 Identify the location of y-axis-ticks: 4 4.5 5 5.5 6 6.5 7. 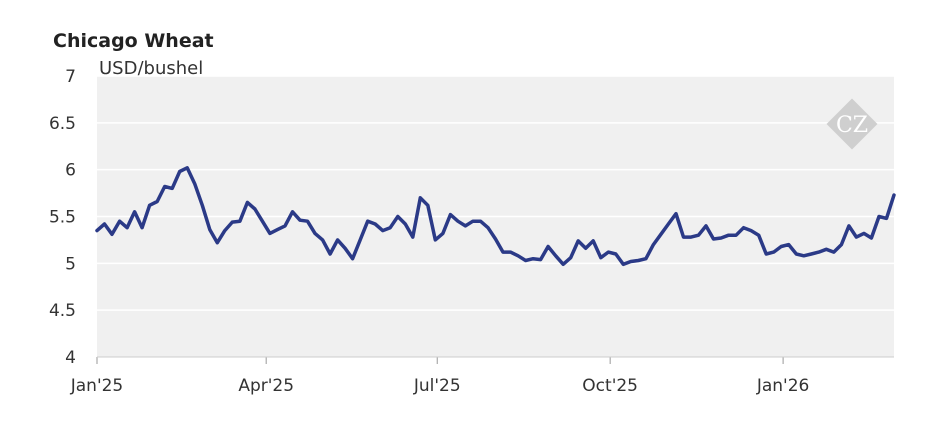
(62, 217).